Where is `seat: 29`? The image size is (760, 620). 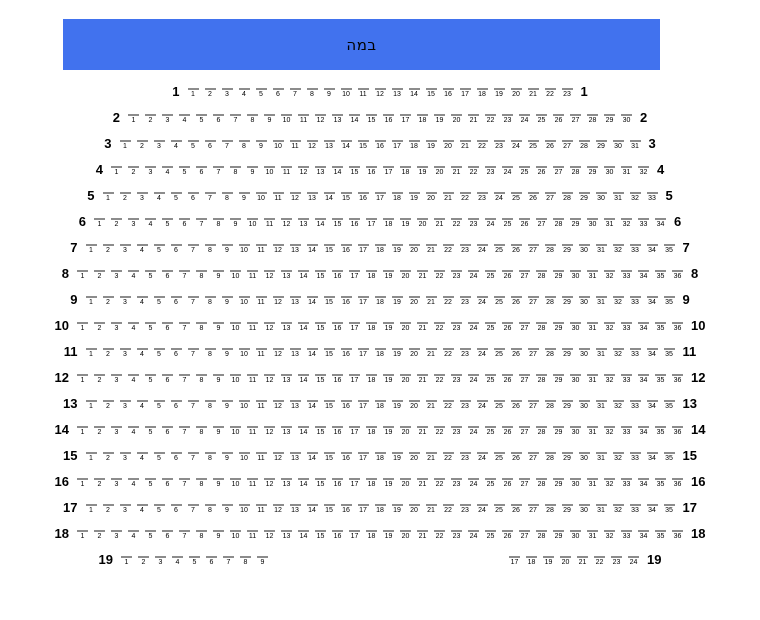 seat: 29 is located at coordinates (567, 507).